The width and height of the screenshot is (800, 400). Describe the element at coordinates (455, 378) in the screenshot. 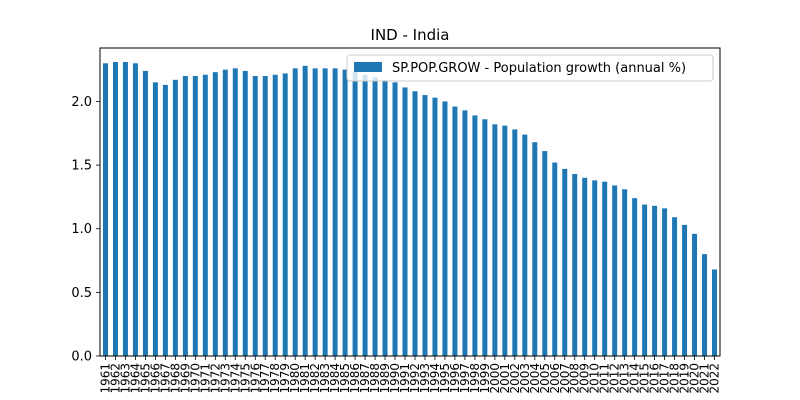

I see `x-tick-label: 1996` at that location.